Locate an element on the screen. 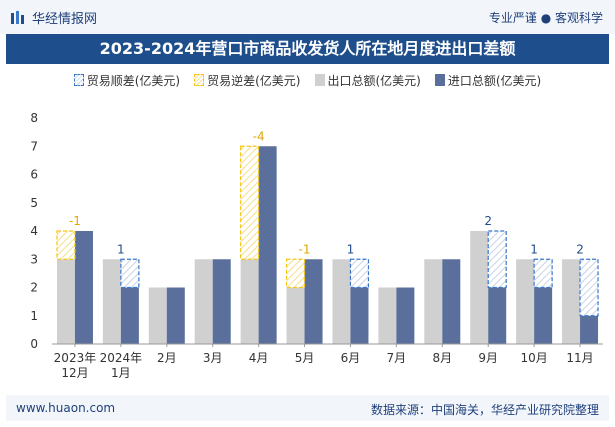 The height and width of the screenshot is (427, 615). legend-item-import: 进口总额(亿美元) is located at coordinates (488, 80).